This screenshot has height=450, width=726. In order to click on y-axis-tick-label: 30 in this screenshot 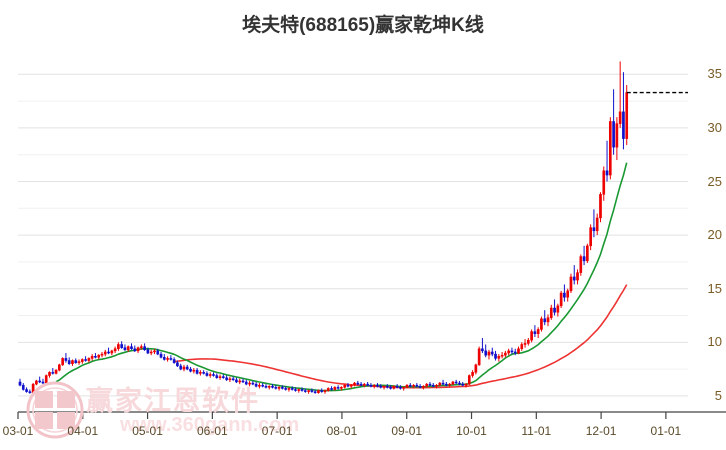, I will do `click(714, 127)`.